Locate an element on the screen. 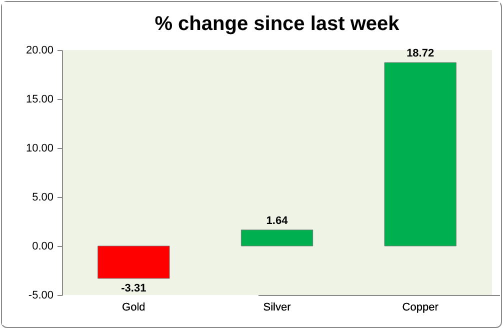 The height and width of the screenshot is (329, 503). y-tick-label: 15.00 is located at coordinates (40, 100).